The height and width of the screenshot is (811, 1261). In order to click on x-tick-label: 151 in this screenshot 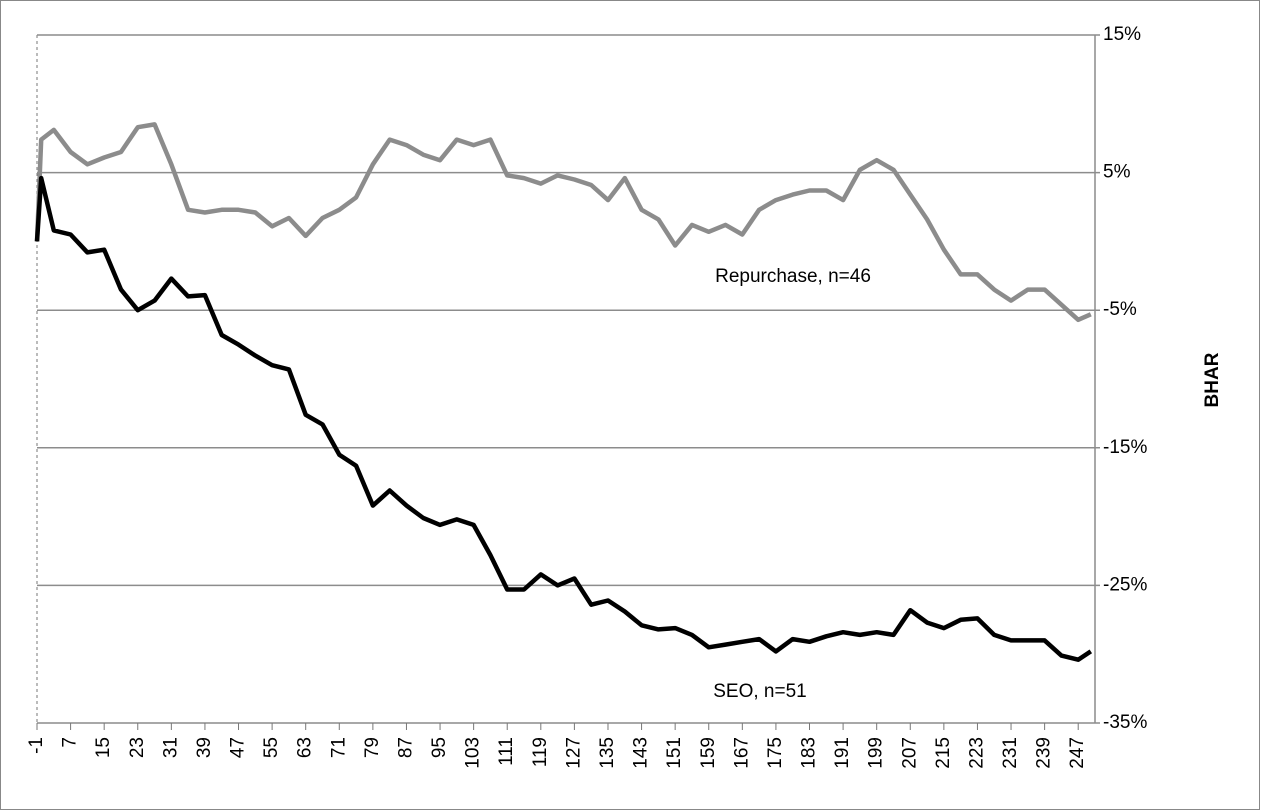, I will do `click(674, 753)`.